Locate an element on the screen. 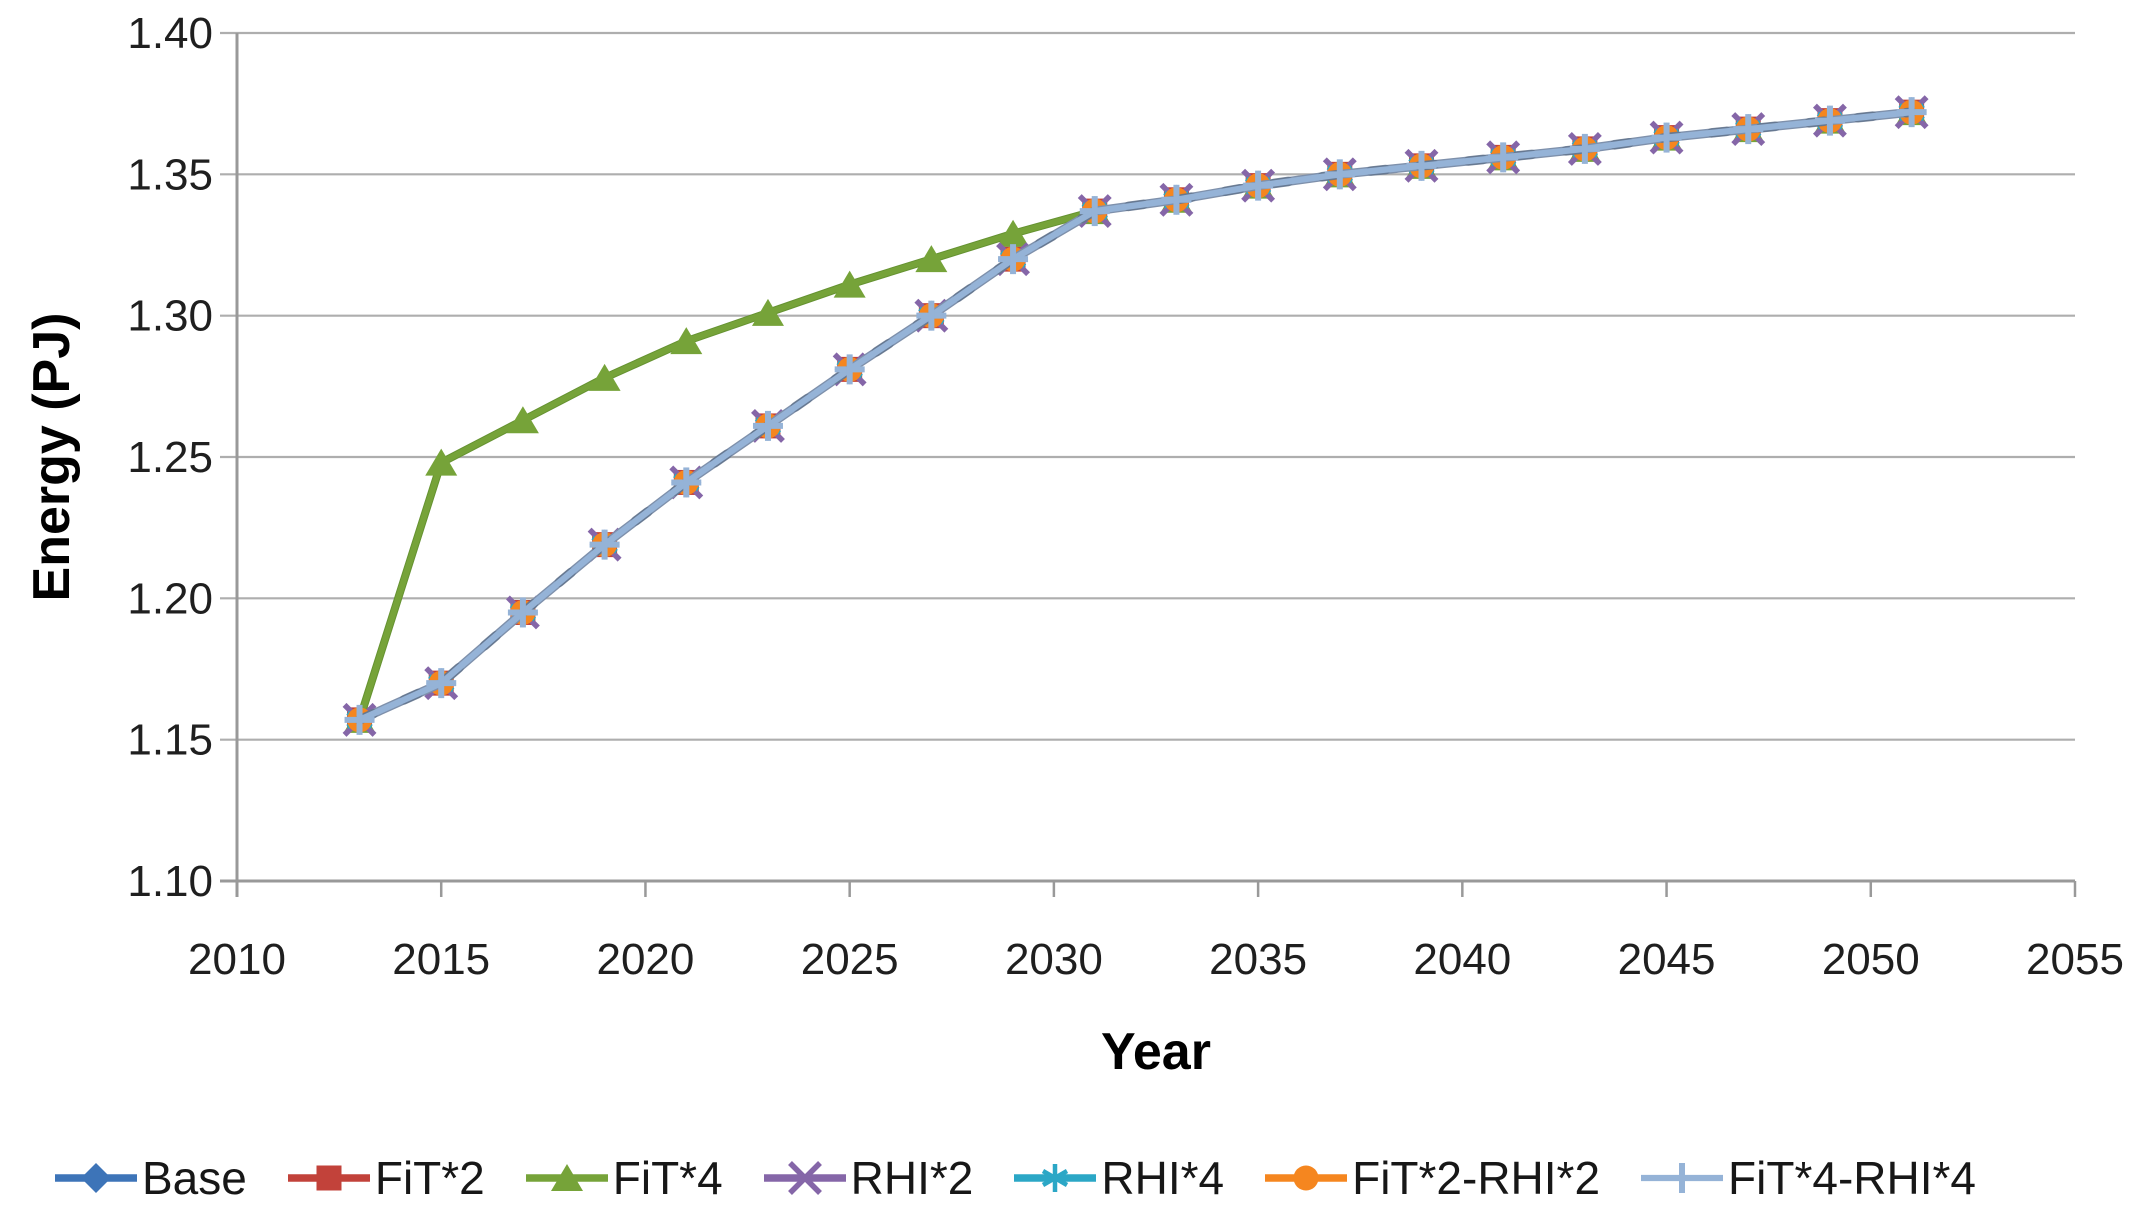 This screenshot has width=2131, height=1224. legend-marker-asterisk is located at coordinates (1055, 1178).